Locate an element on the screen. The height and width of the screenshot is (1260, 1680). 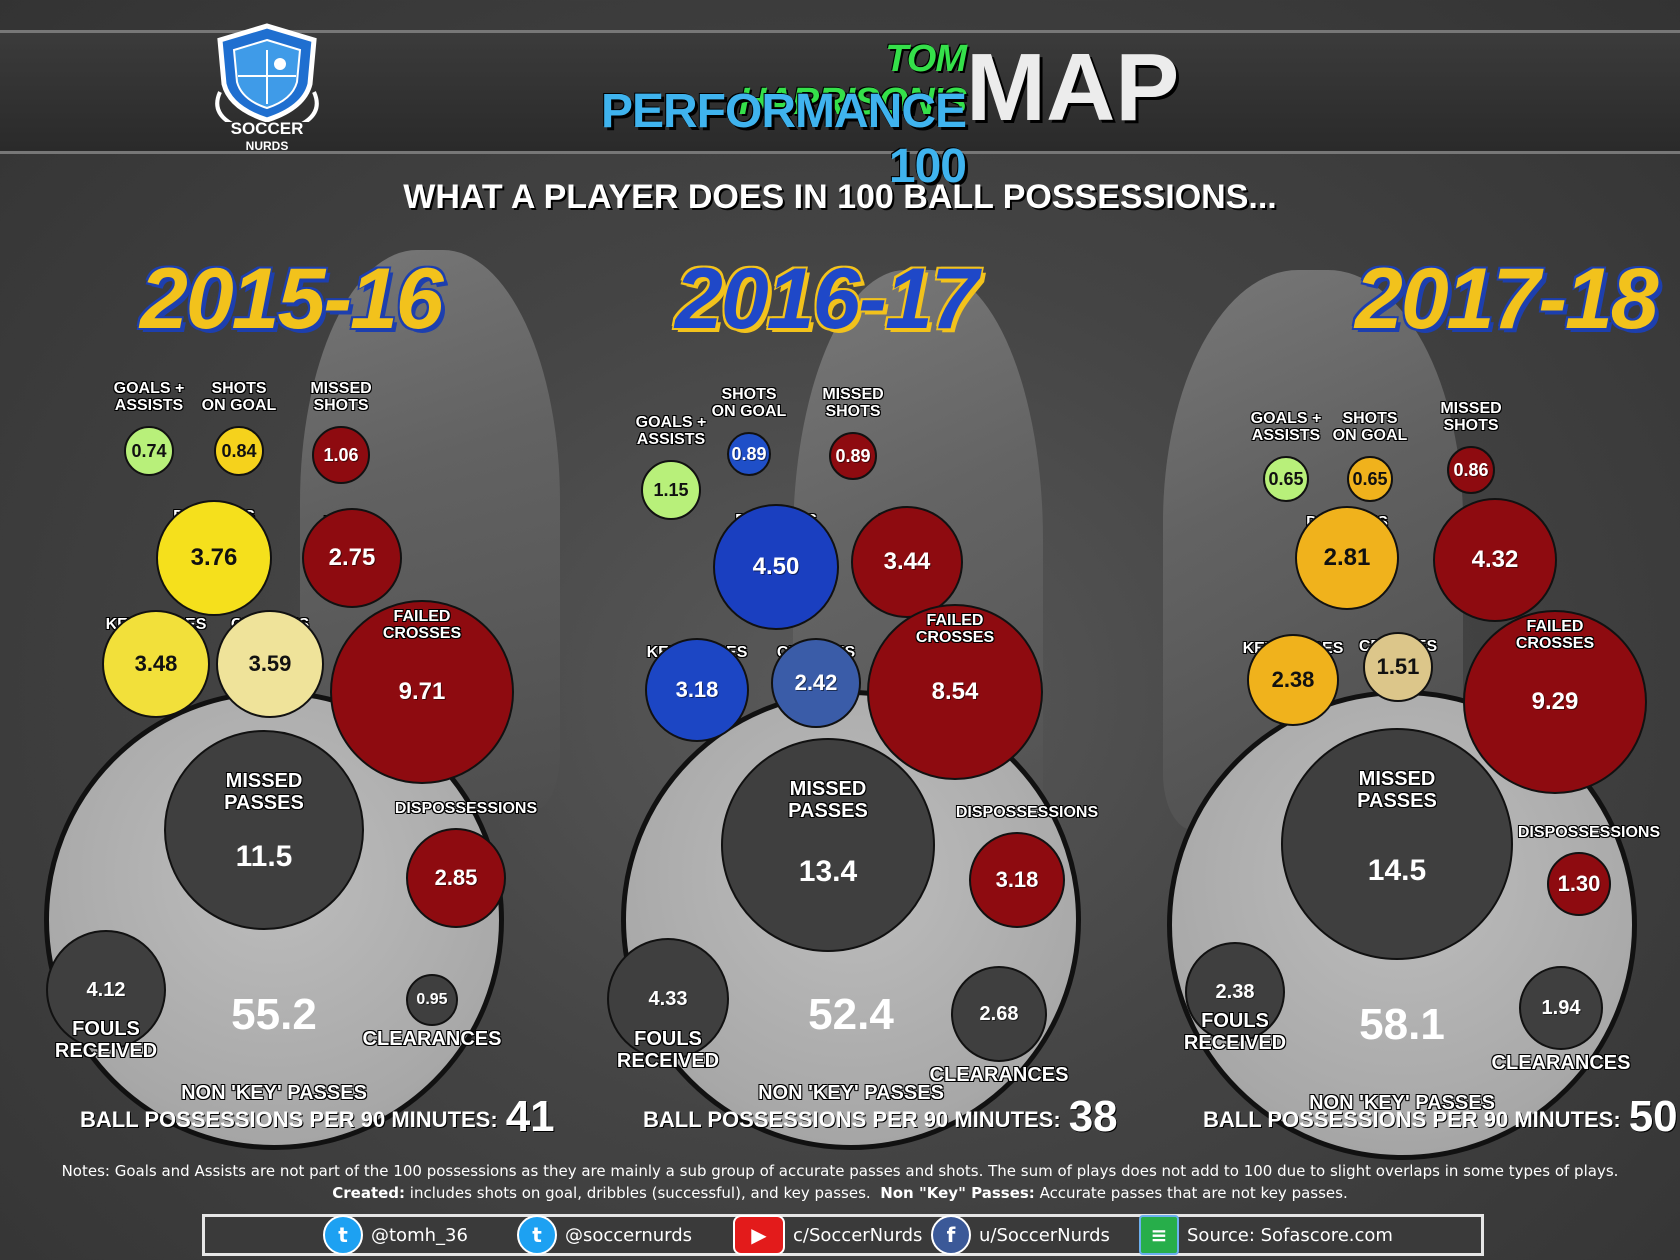
fouls-received-value: 2.38 is located at coordinates (1235, 992).